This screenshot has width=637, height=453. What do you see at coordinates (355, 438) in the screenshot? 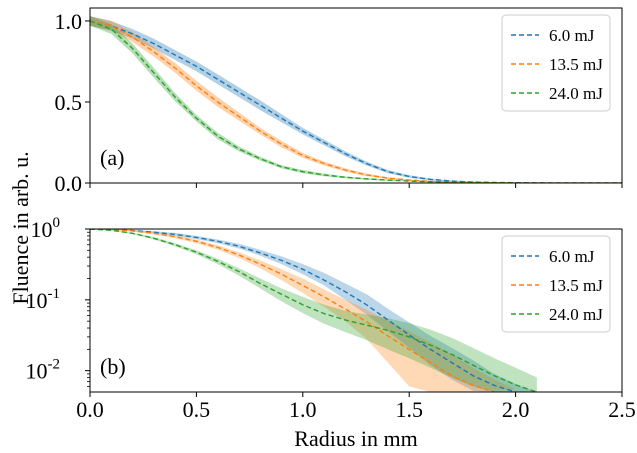
I see `x-axis-label: Radius in mm` at bounding box center [355, 438].